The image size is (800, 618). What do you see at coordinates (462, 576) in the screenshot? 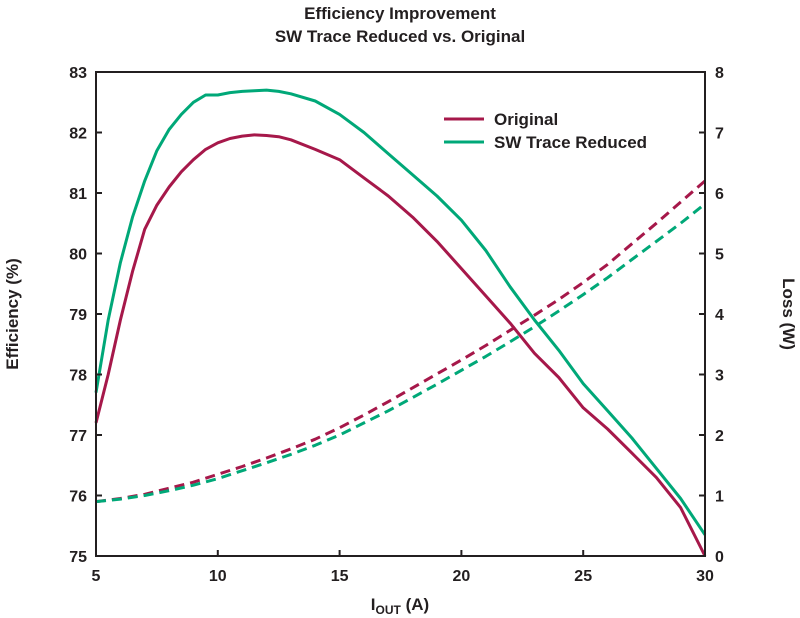
I see `x-tick-label: 20` at bounding box center [462, 576].